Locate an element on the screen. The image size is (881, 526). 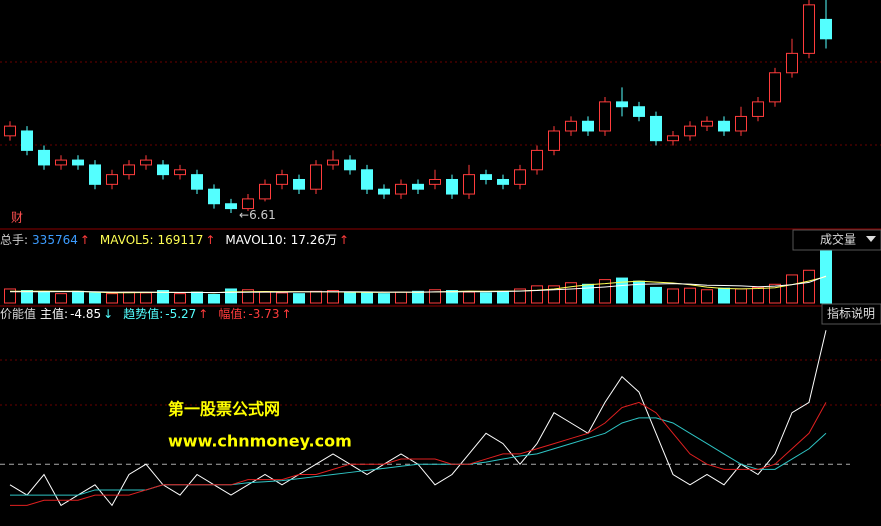
volume-button is located at coordinates (836, 240).